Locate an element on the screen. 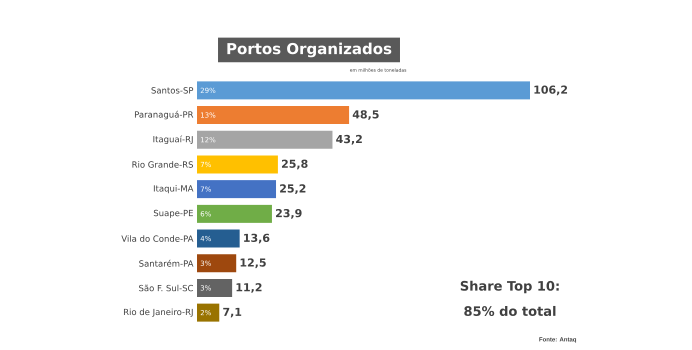 The image size is (692, 350). data-label: 106,2 is located at coordinates (551, 90).